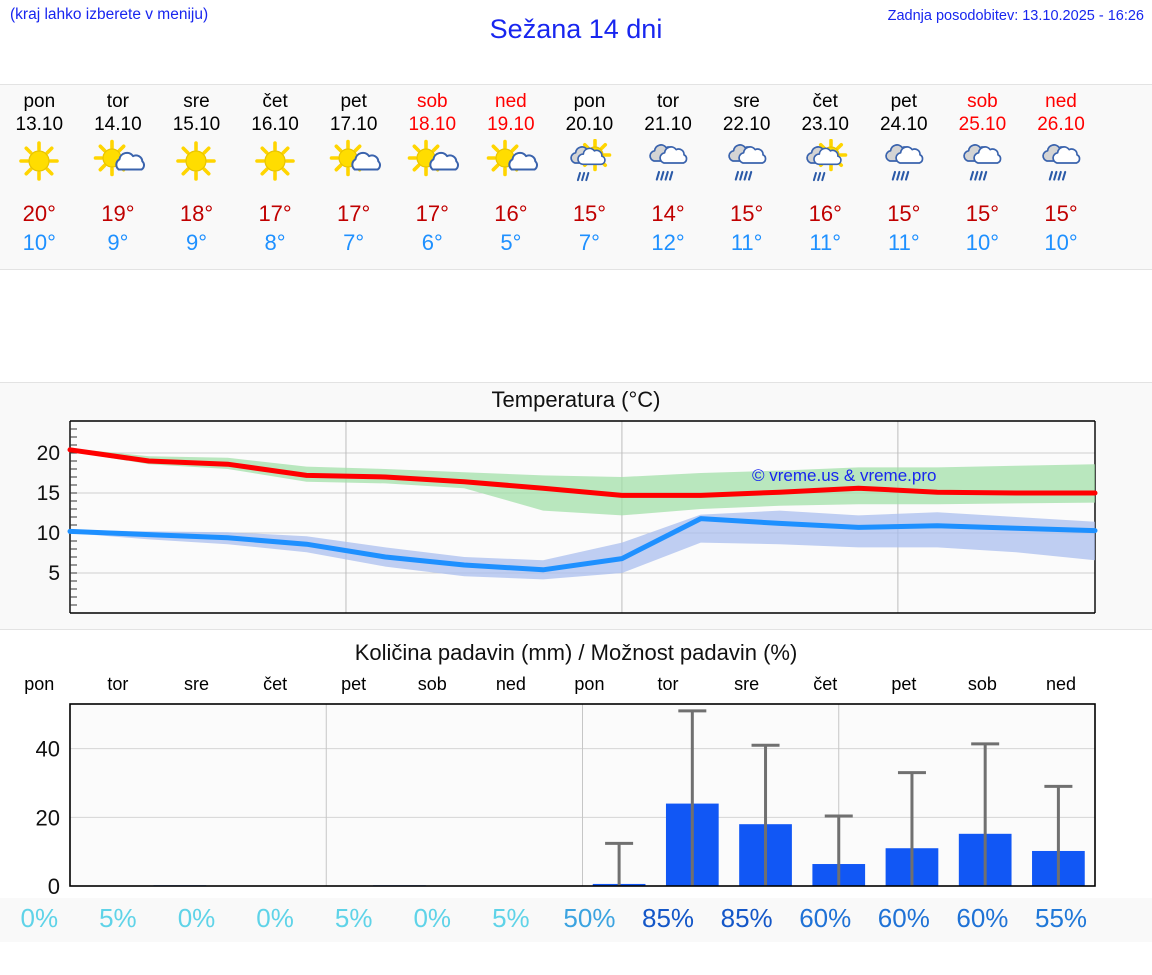  What do you see at coordinates (432, 124) in the screenshot?
I see `day-date-label: 18.10` at bounding box center [432, 124].